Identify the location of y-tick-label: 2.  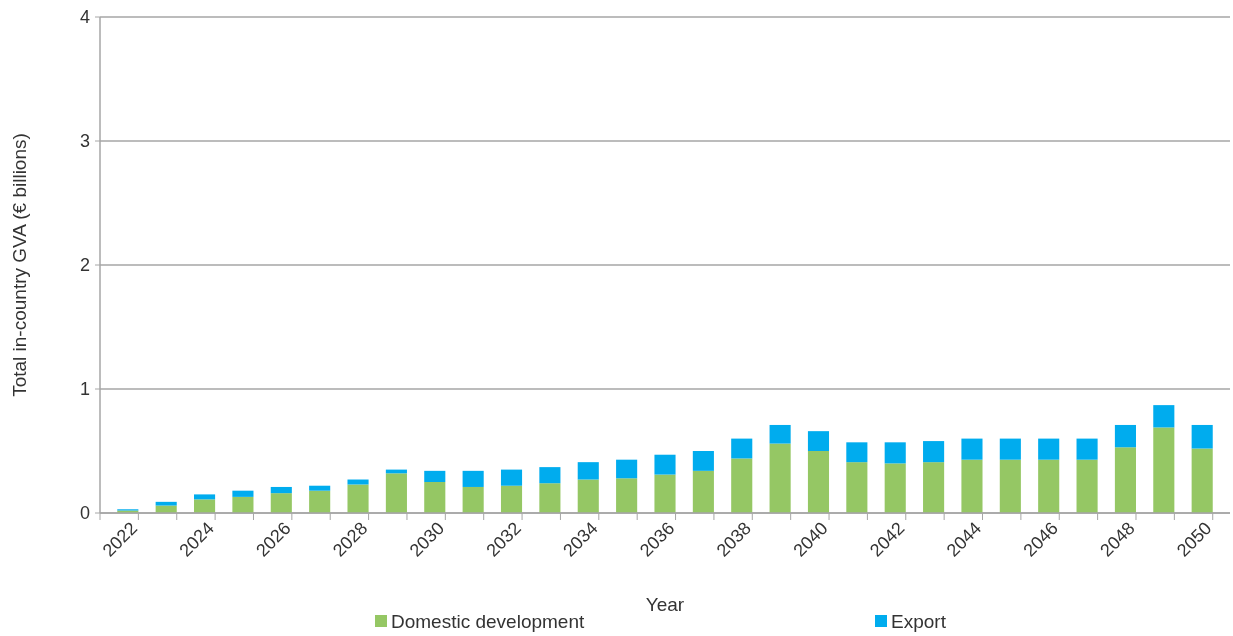
(84, 265).